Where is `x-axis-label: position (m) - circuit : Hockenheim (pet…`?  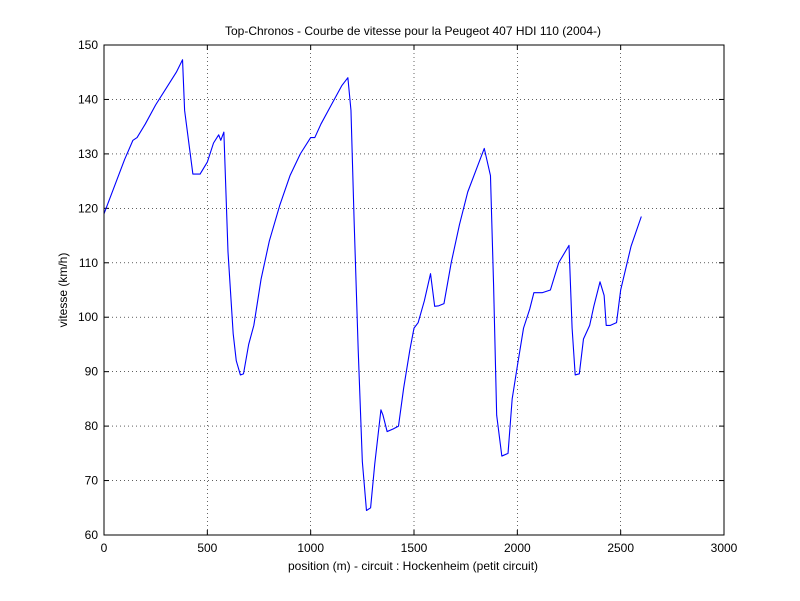
x-axis-label: position (m) - circuit : Hockenheim (pet… is located at coordinates (413, 566).